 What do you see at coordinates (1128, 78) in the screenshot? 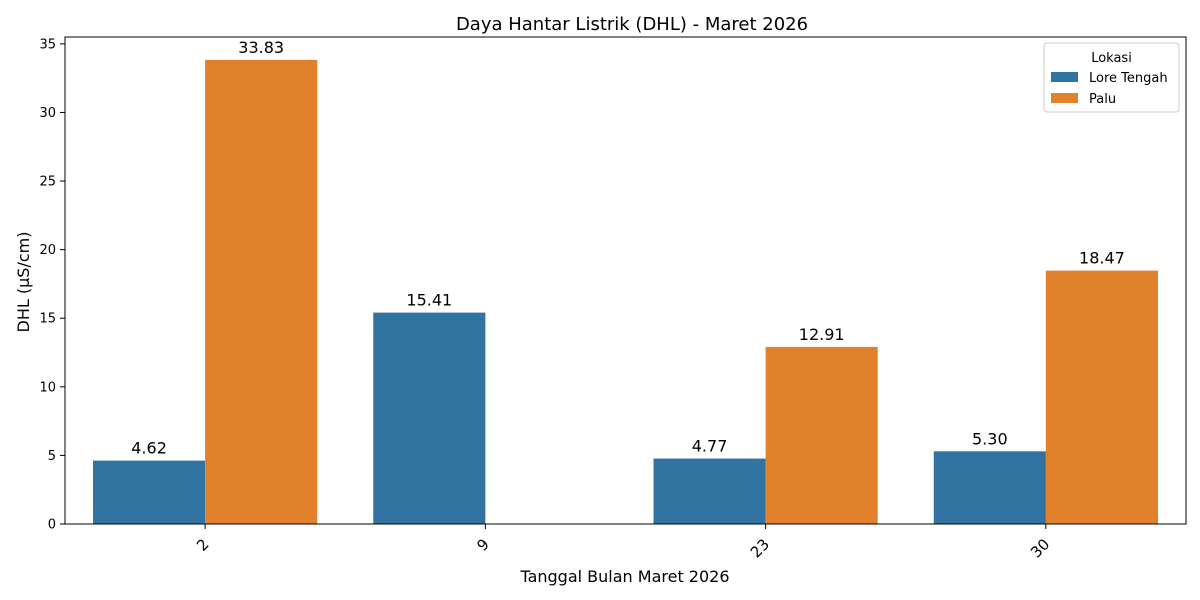
I see `legend-label-lore-tengah: Lore Tengah` at bounding box center [1128, 78].